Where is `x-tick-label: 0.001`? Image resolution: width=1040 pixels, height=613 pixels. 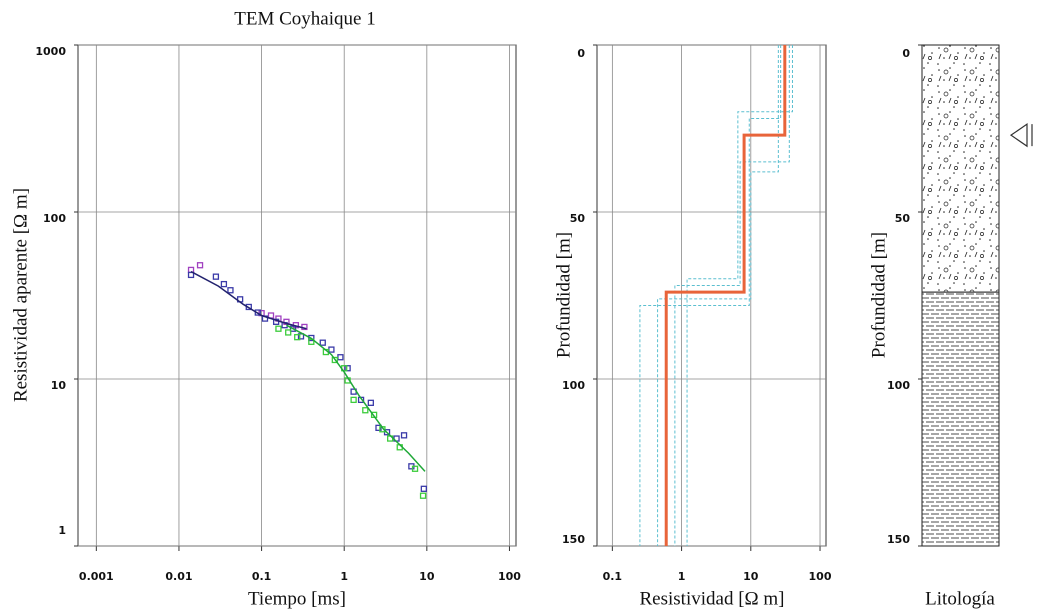 x-tick-label: 0.001 is located at coordinates (96, 576).